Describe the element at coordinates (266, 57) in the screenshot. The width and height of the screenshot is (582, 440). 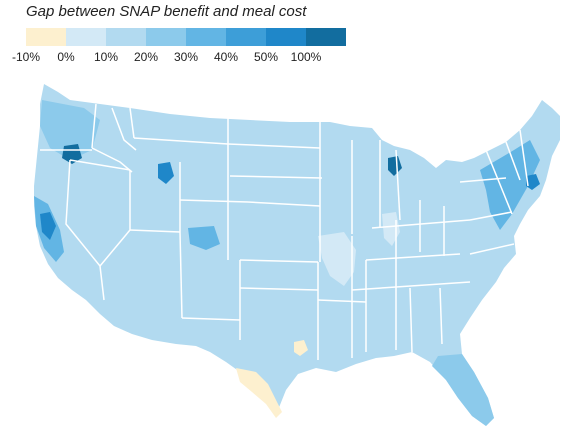
I see `legend-tick-label: 50%` at that location.